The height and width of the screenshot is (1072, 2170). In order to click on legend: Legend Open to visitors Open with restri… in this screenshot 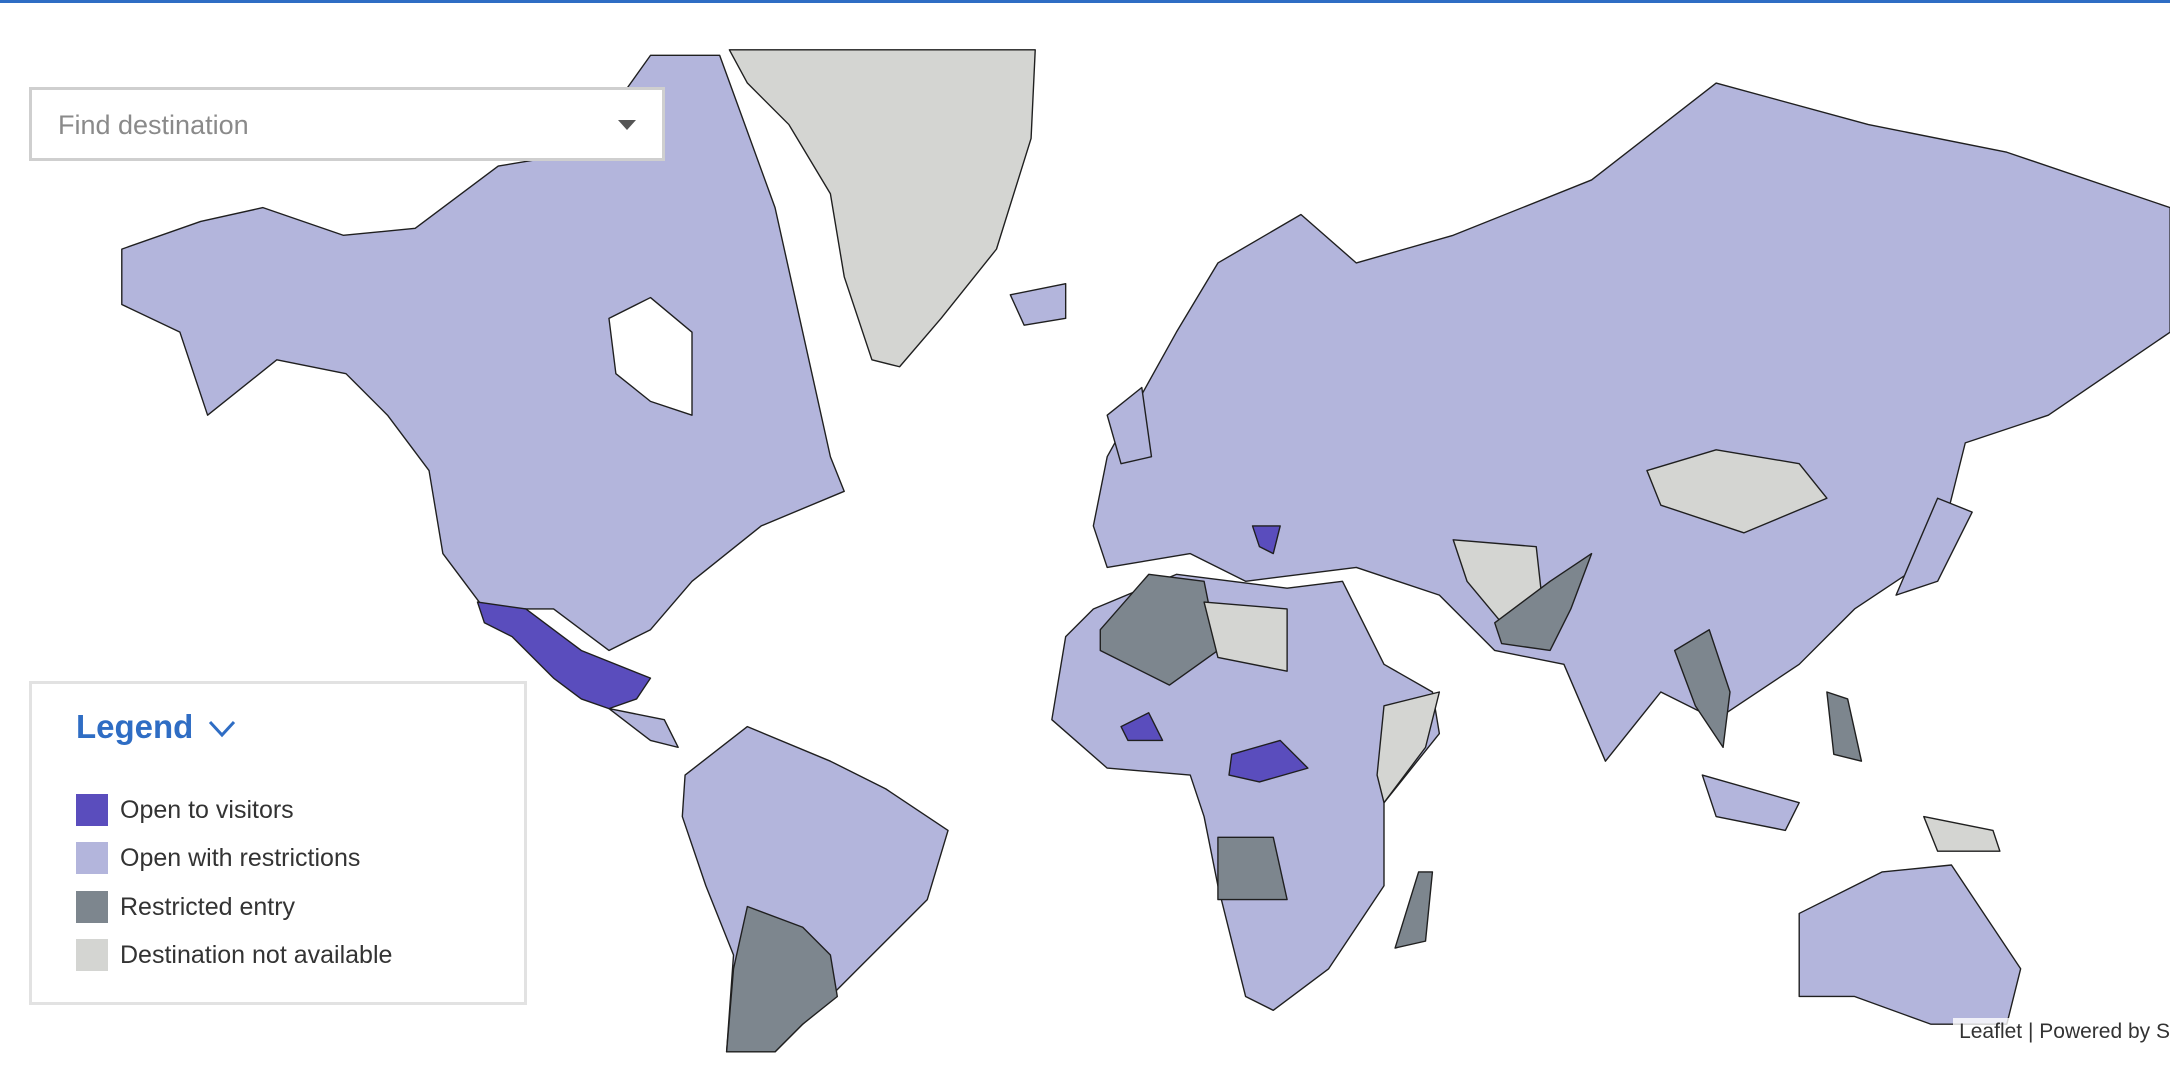, I will do `click(278, 843)`.